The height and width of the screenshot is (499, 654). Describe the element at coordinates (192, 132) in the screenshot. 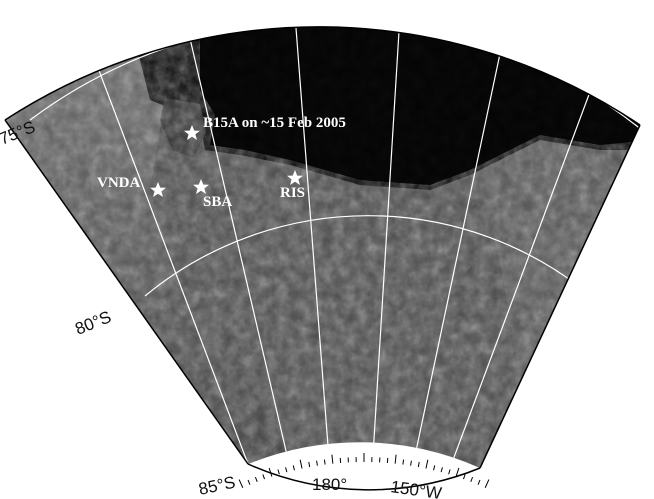

I see `star-marker-b15a` at that location.